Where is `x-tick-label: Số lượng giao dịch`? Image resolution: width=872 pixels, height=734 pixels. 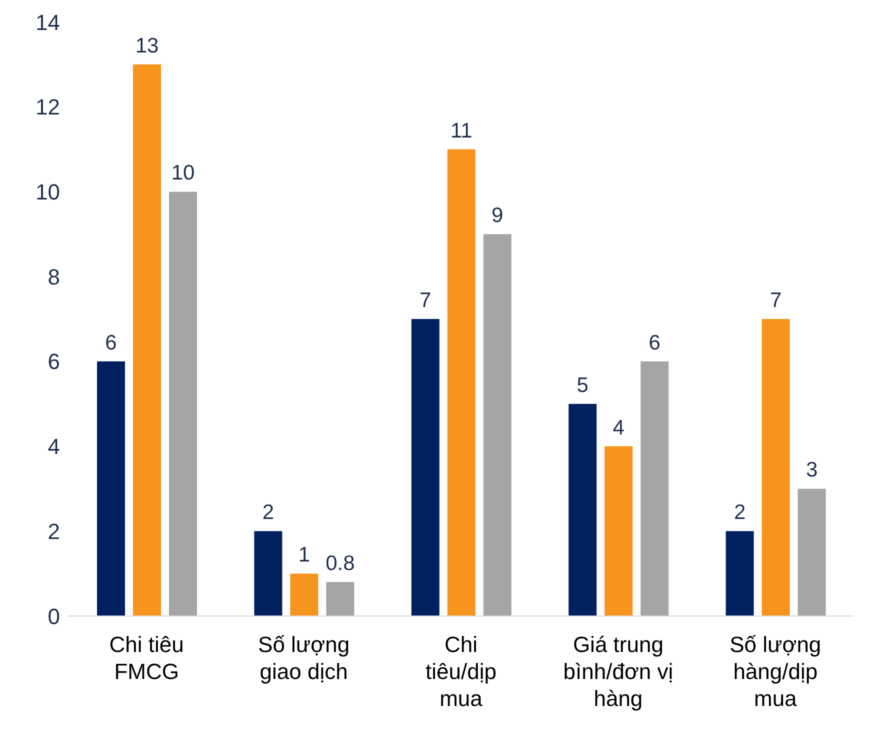
x-tick-label: Số lượng giao dịch is located at coordinates (304, 658).